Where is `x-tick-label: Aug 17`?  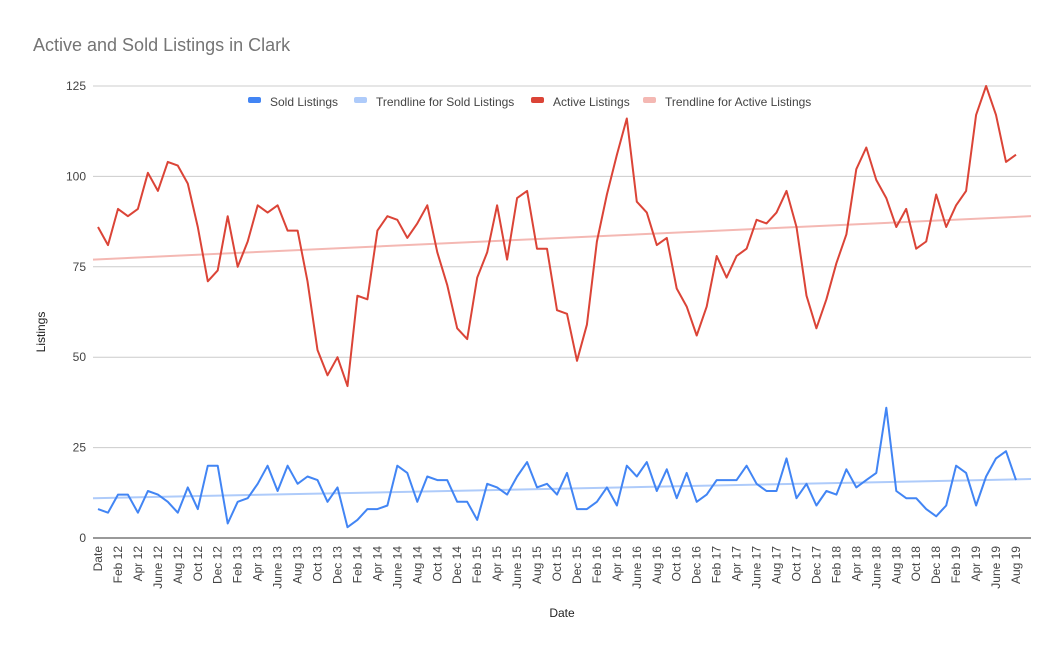 x-tick-label: Aug 17 is located at coordinates (777, 565).